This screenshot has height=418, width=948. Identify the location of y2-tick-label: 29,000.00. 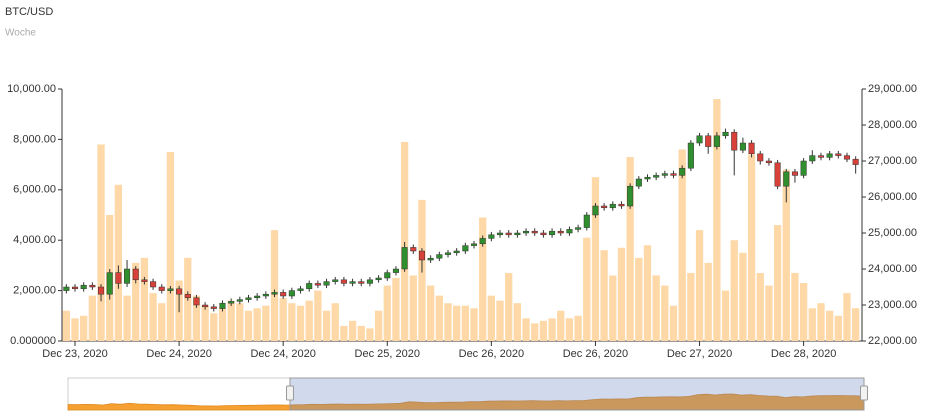
(892, 89).